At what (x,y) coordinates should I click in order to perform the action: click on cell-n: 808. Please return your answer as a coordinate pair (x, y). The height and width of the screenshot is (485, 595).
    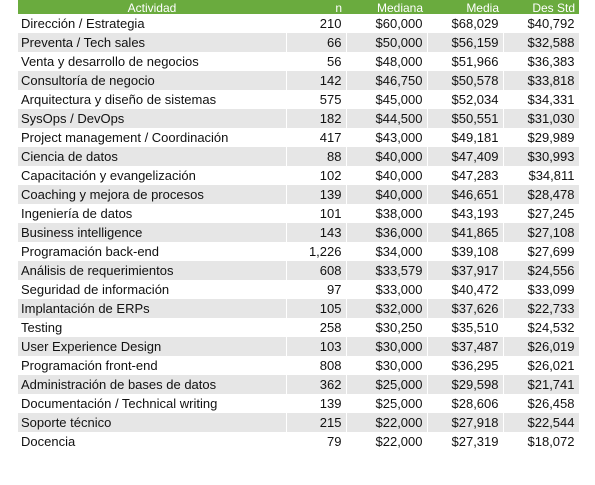
    Looking at the image, I should click on (316, 365).